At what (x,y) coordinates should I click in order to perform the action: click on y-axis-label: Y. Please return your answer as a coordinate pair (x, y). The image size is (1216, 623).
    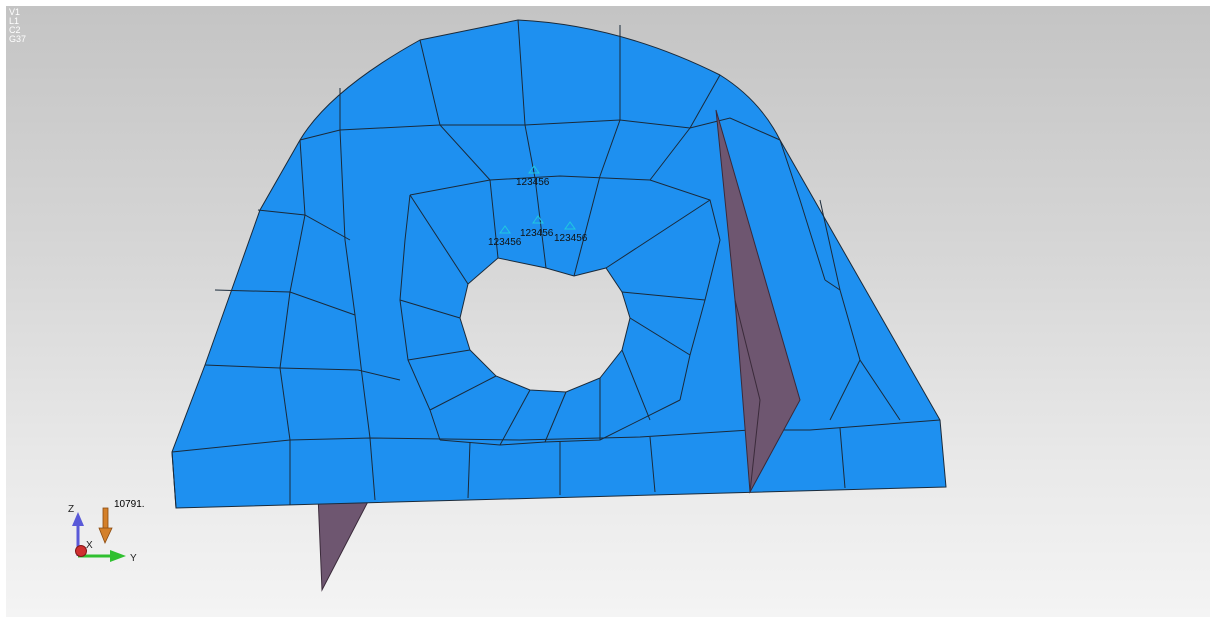
    Looking at the image, I should click on (133, 558).